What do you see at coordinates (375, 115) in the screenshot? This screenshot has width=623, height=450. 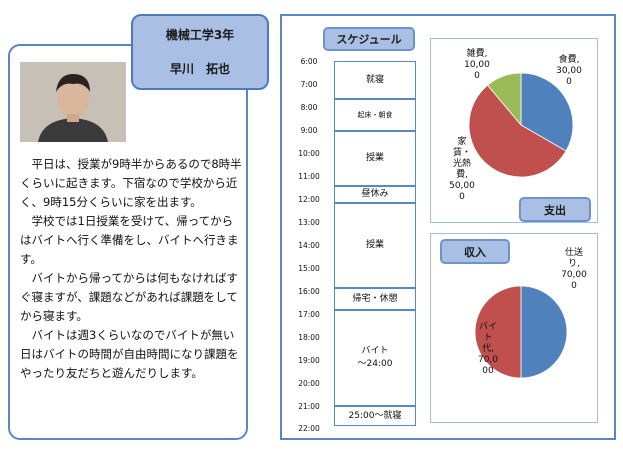 I see `schedule-block-breakfast: 起床・朝食` at bounding box center [375, 115].